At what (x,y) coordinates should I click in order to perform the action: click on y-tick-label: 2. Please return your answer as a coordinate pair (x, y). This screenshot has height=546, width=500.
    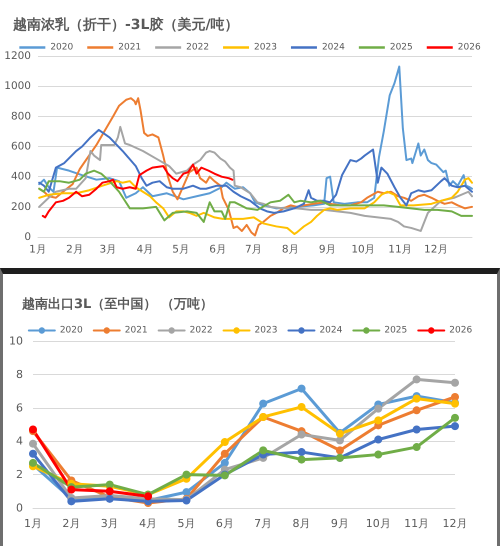
    Looking at the image, I should click on (19, 475).